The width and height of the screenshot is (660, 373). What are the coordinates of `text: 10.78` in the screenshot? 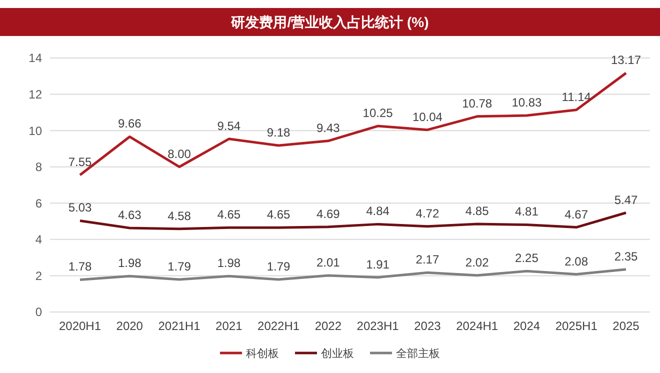 It's located at (477, 103).